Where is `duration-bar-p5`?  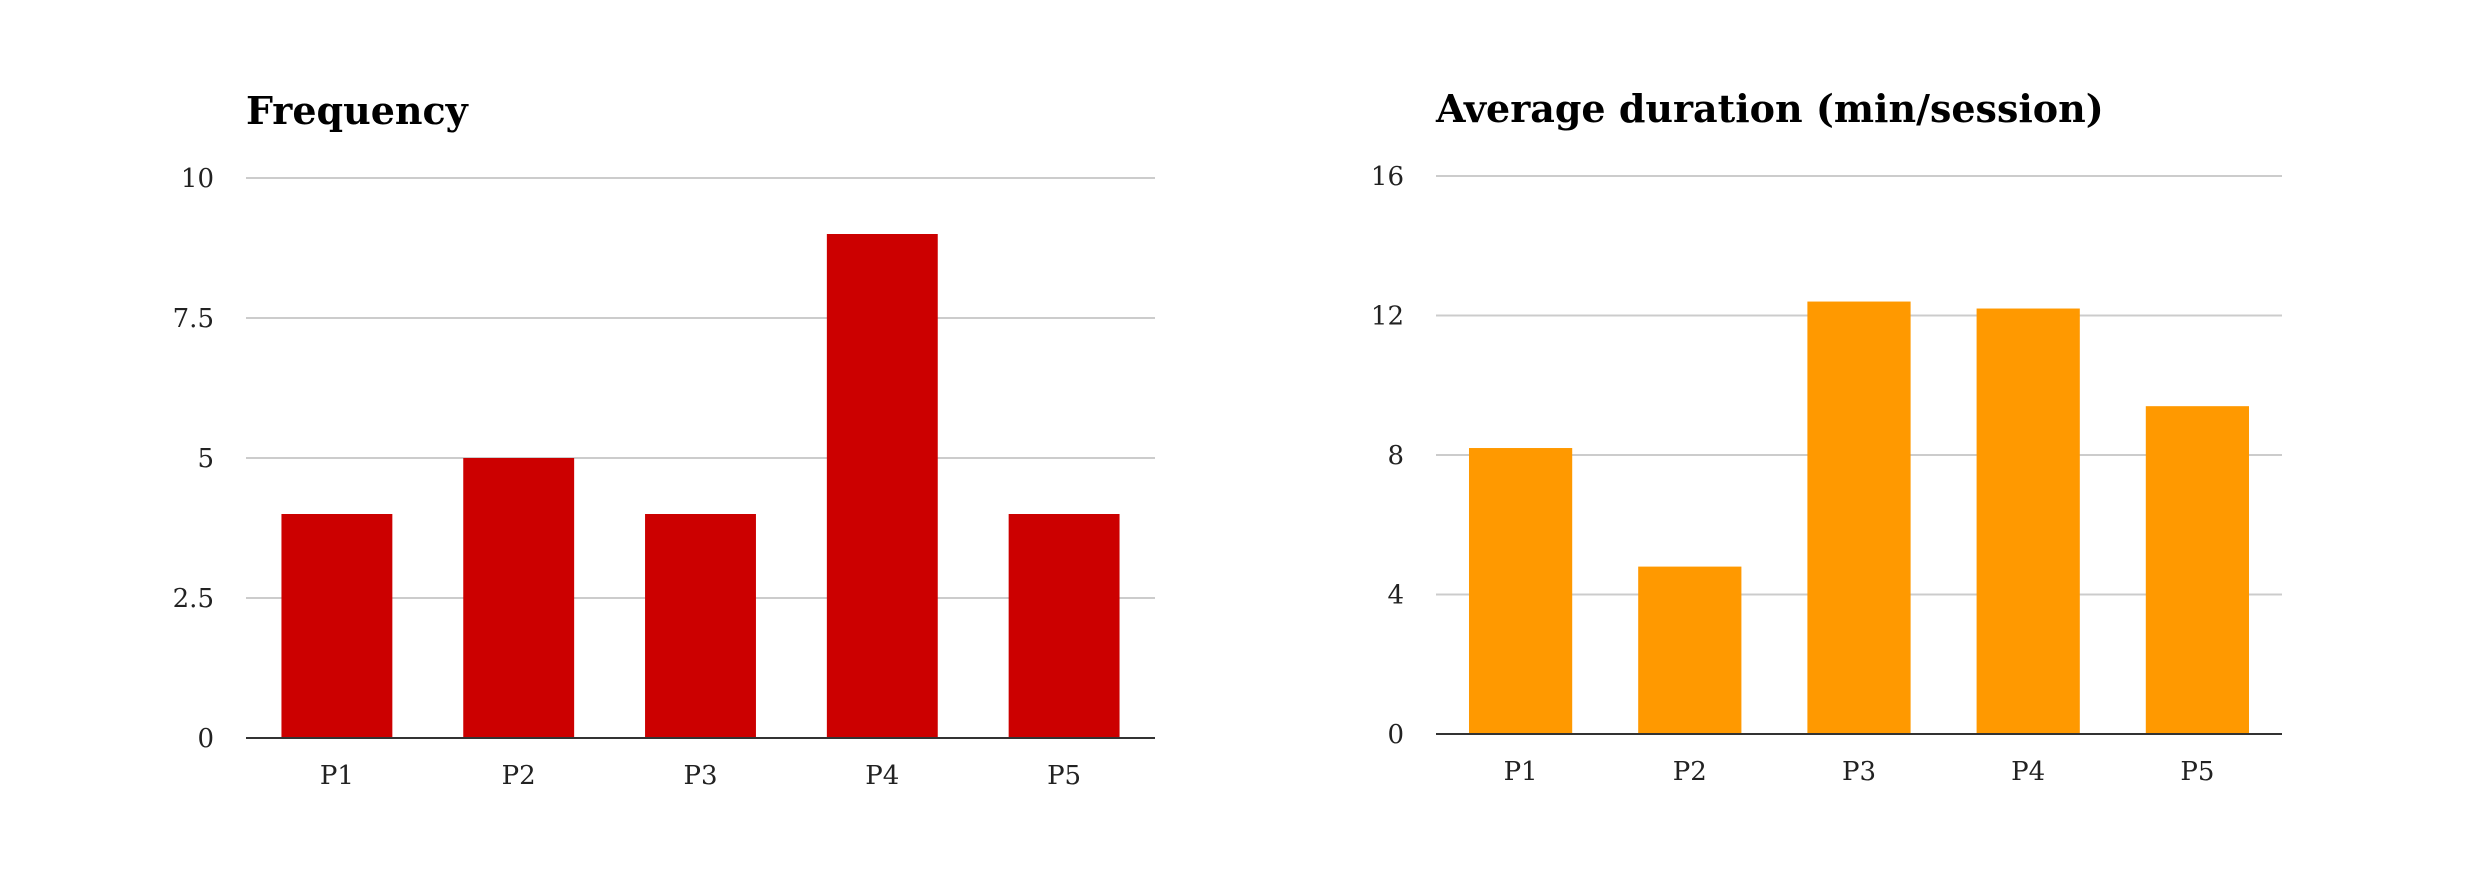 duration-bar-p5 is located at coordinates (2197, 570).